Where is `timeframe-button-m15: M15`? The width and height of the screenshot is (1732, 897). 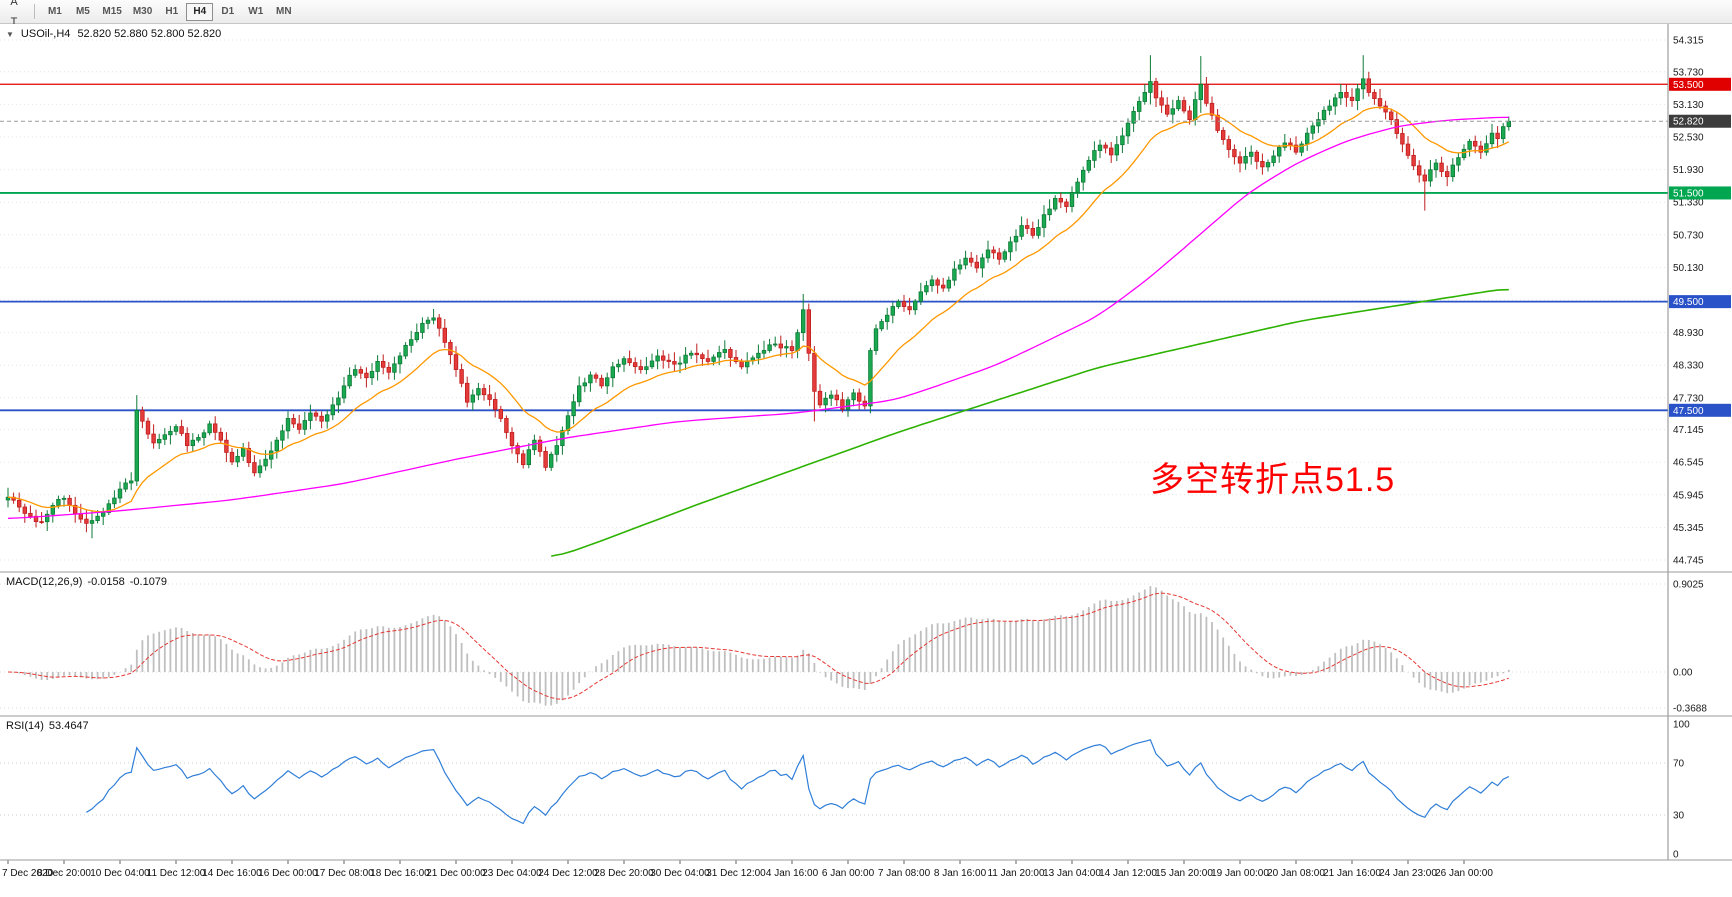
timeframe-button-m15: M15 is located at coordinates (111, 12).